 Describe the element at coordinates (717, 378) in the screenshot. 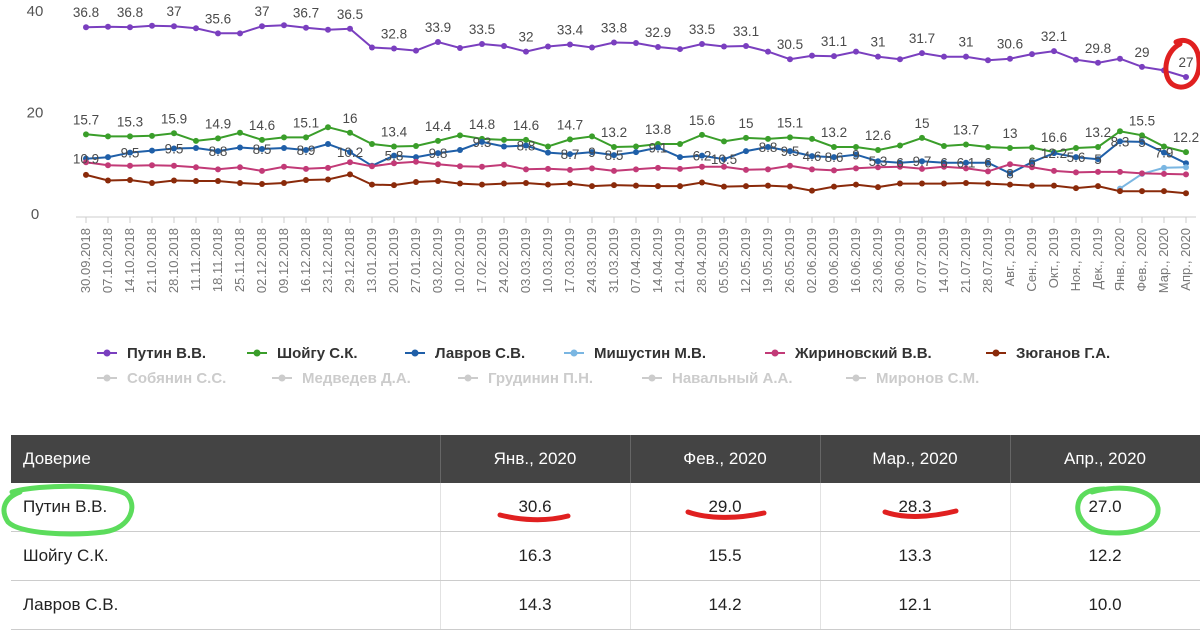

I see `legend-item: Навальный А.А.` at that location.